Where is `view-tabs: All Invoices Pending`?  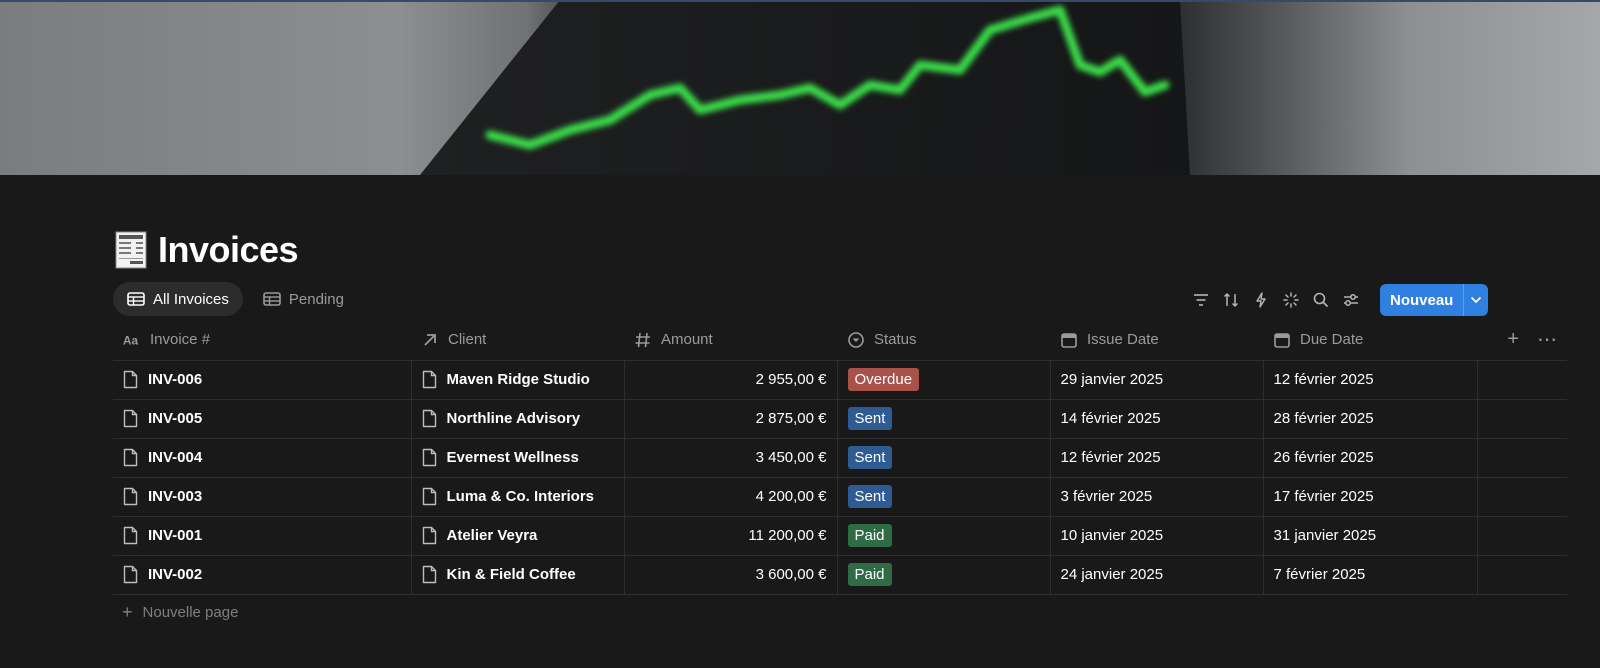
view-tabs: All Invoices Pending is located at coordinates (235, 299).